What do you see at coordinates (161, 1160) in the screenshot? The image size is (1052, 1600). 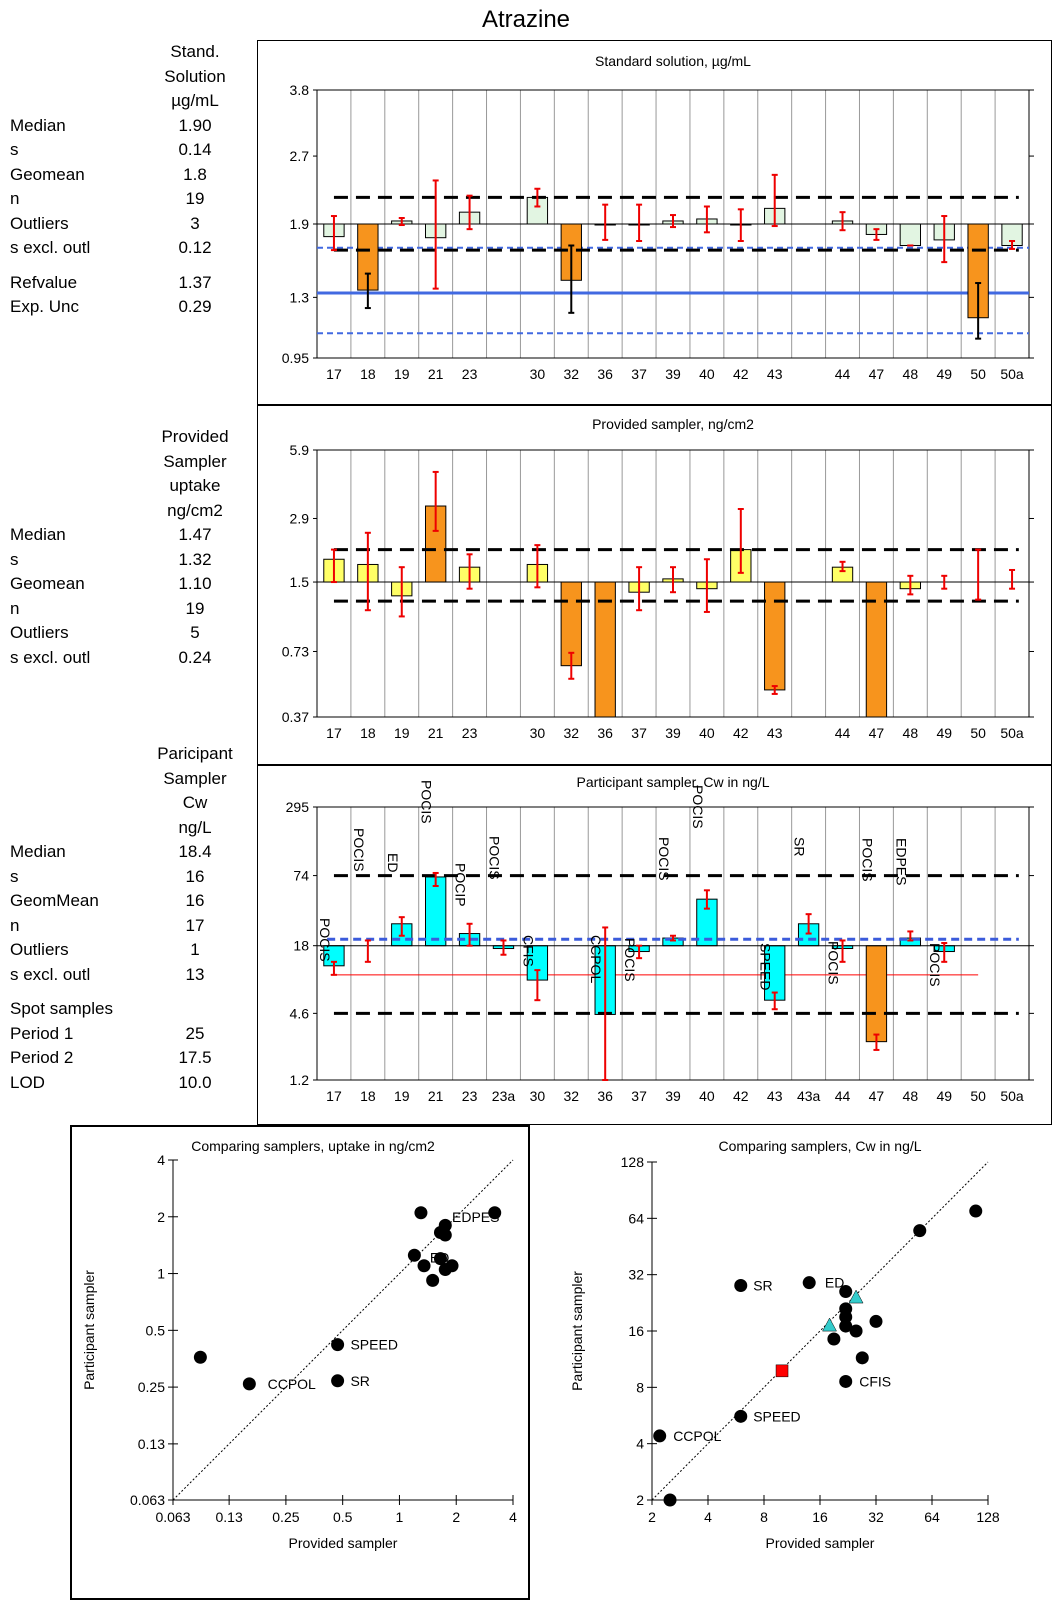 I see `y-tick-label: 4` at bounding box center [161, 1160].